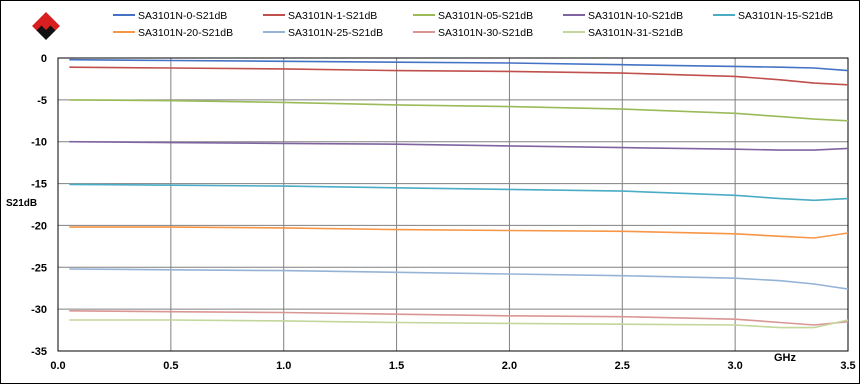 The width and height of the screenshot is (860, 388). Describe the element at coordinates (459, 318) in the screenshot. I see `series-line-SA3101N-30-S21dB` at that location.